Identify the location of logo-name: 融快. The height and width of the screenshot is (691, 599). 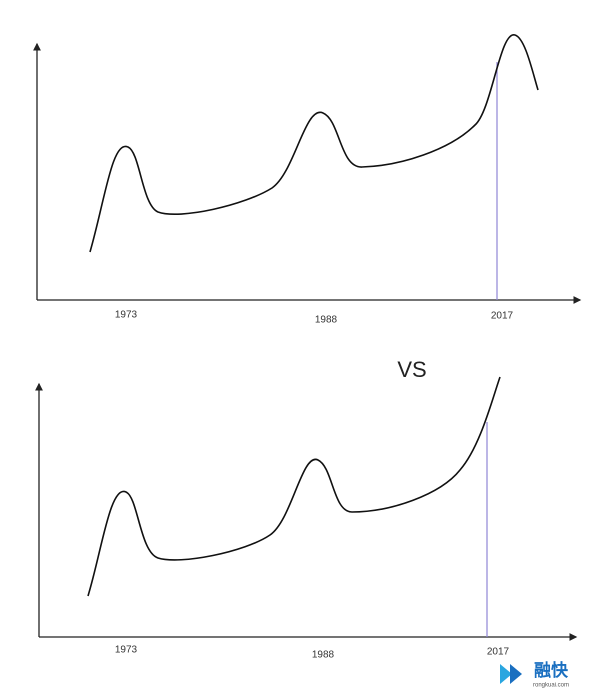
(551, 670).